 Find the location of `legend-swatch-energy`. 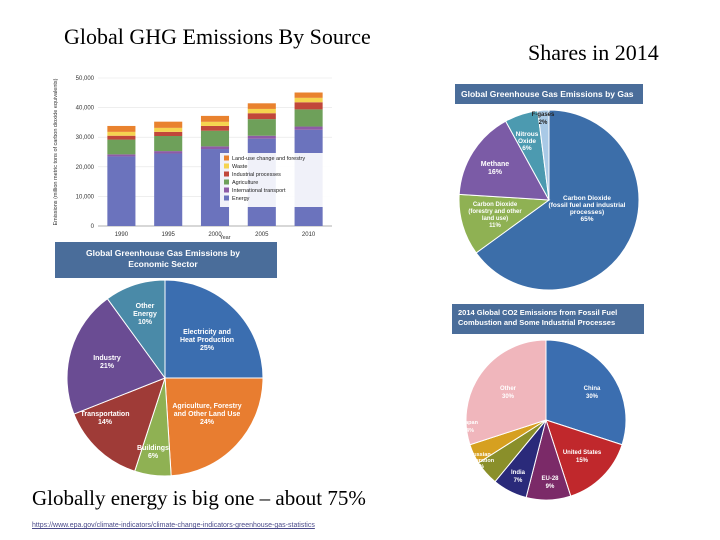

legend-swatch-energy is located at coordinates (226, 198).